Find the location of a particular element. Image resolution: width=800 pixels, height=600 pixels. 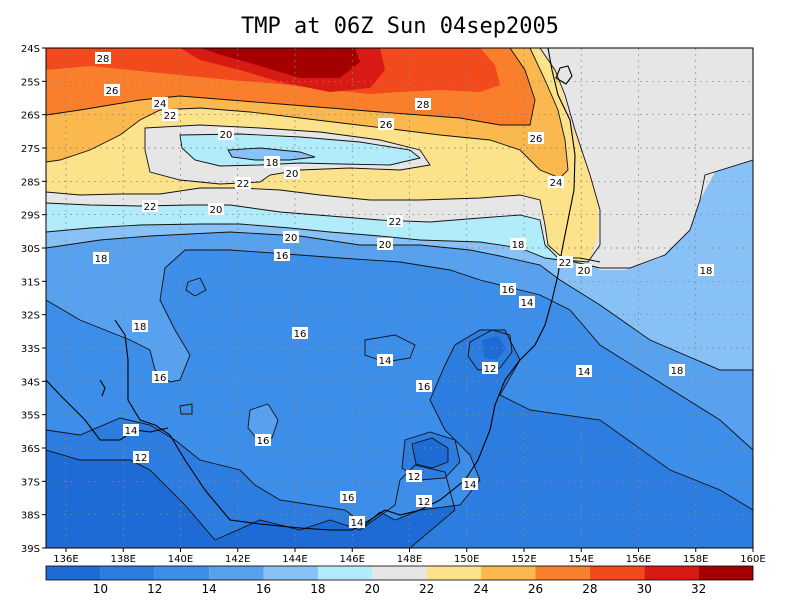

lon-label: 158E is located at coordinates (695, 559).